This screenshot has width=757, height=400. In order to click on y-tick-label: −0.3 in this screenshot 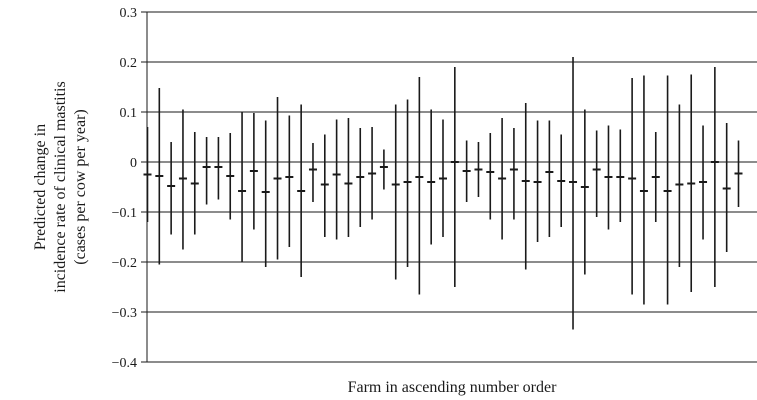, I will do `click(124, 313)`.